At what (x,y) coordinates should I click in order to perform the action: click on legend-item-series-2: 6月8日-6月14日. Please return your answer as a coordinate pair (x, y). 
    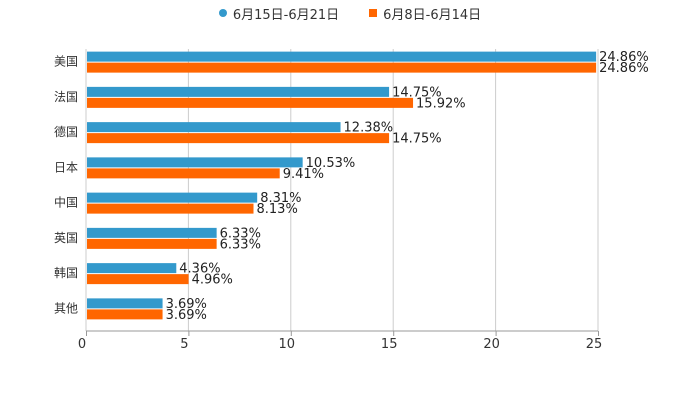
    Looking at the image, I should click on (425, 13).